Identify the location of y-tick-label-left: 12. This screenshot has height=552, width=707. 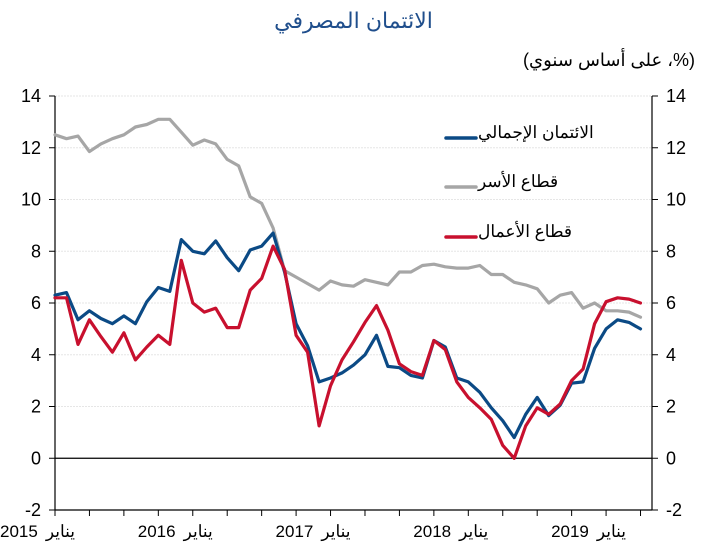
(31, 148).